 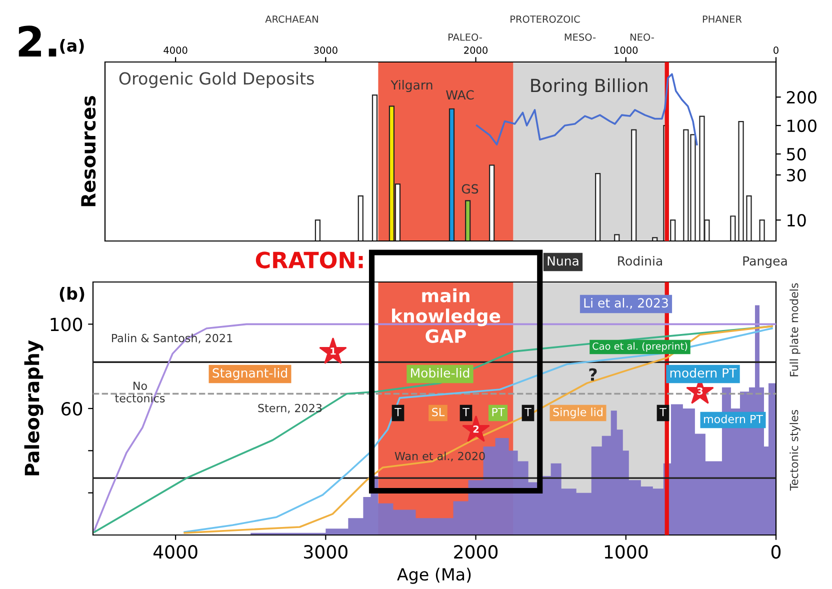 What do you see at coordinates (796, 154) in the screenshot?
I see `y-tick-label: 50` at bounding box center [796, 154].